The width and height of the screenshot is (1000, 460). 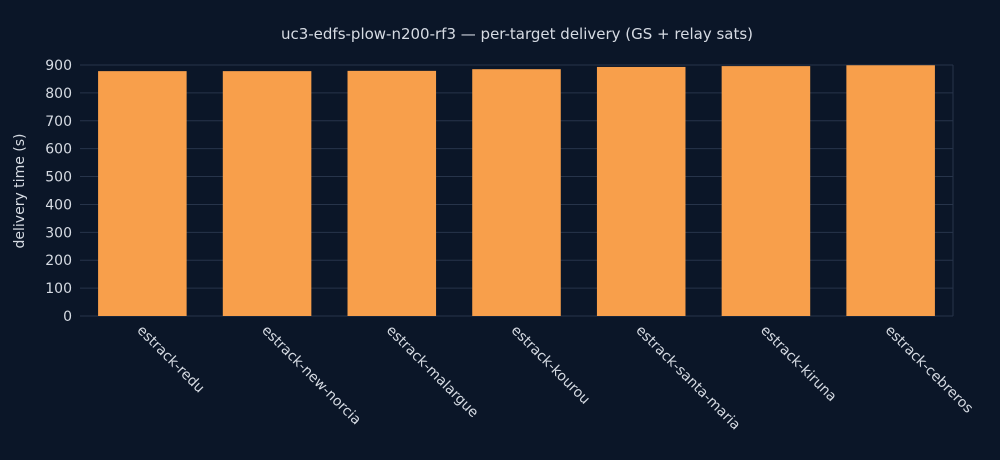 What do you see at coordinates (929, 370) in the screenshot?
I see `x-tick-label-estrack-cebreros: estrack-cebreros` at bounding box center [929, 370].